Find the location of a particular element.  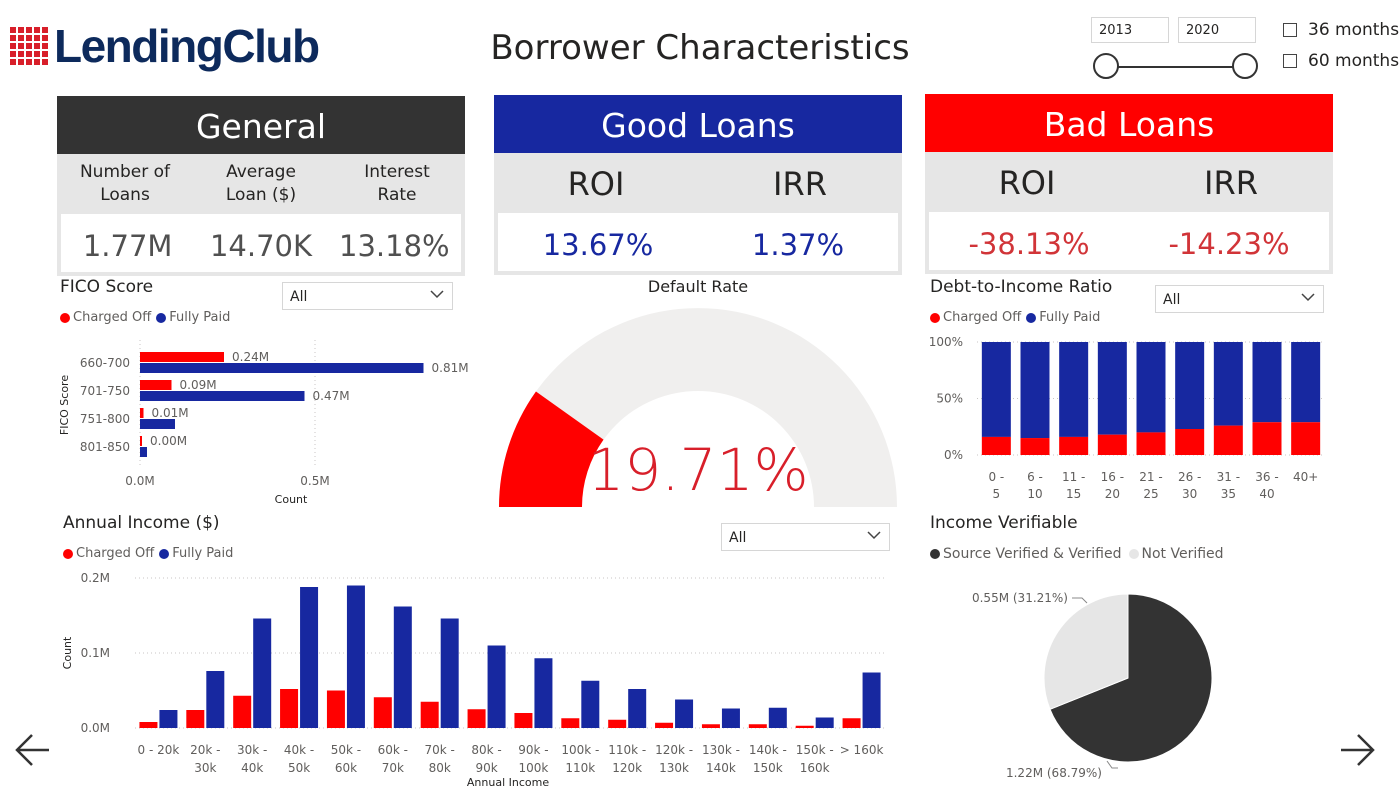

annual-income-dropdown: All is located at coordinates (805, 537).